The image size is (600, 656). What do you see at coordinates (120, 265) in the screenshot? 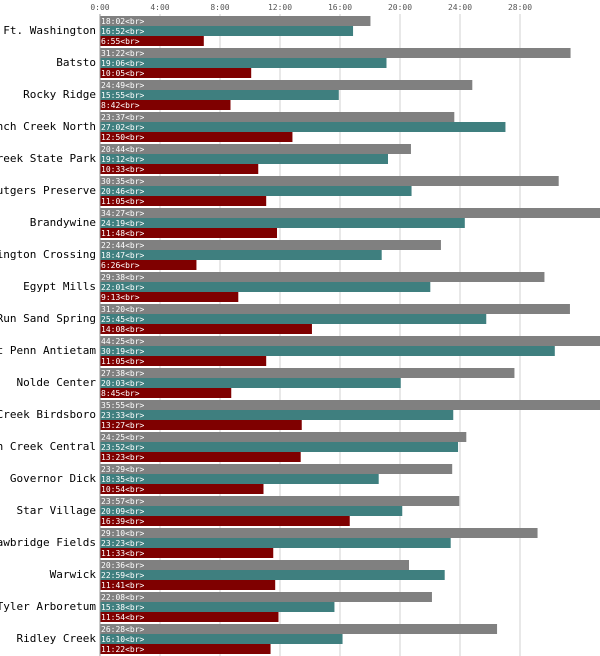
I see `bar-value-label: 6:26<br>` at bounding box center [120, 265].